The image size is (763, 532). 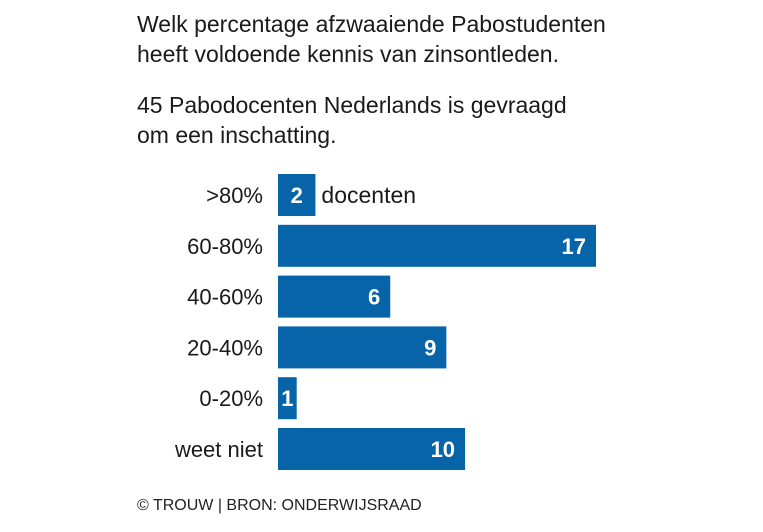 I want to click on value-label: 17, so click(x=574, y=246).